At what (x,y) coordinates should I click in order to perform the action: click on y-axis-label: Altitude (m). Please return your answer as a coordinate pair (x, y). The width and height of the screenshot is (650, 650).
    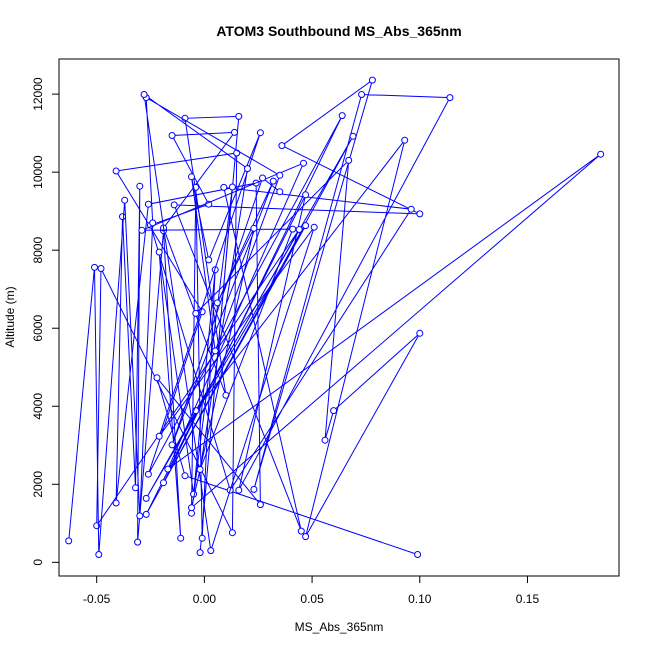
    Looking at the image, I should click on (10, 316).